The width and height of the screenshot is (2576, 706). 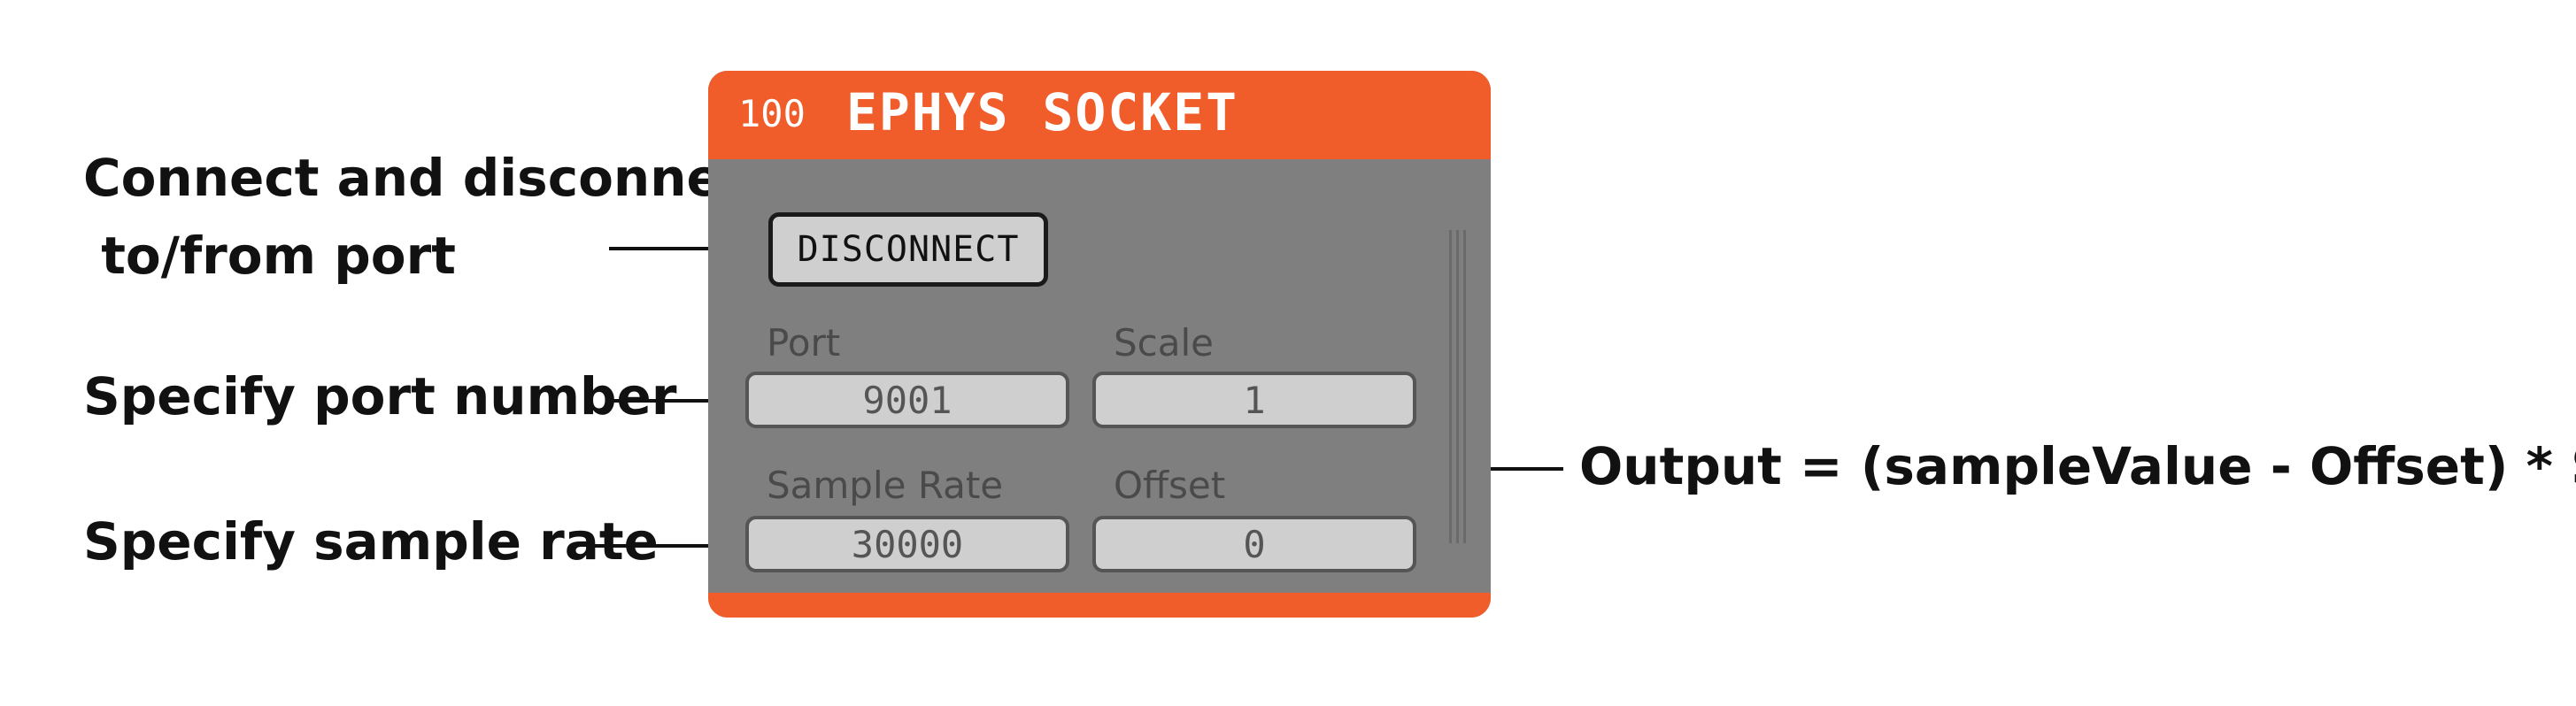 What do you see at coordinates (1254, 544) in the screenshot?
I see `offset-input: 0` at bounding box center [1254, 544].